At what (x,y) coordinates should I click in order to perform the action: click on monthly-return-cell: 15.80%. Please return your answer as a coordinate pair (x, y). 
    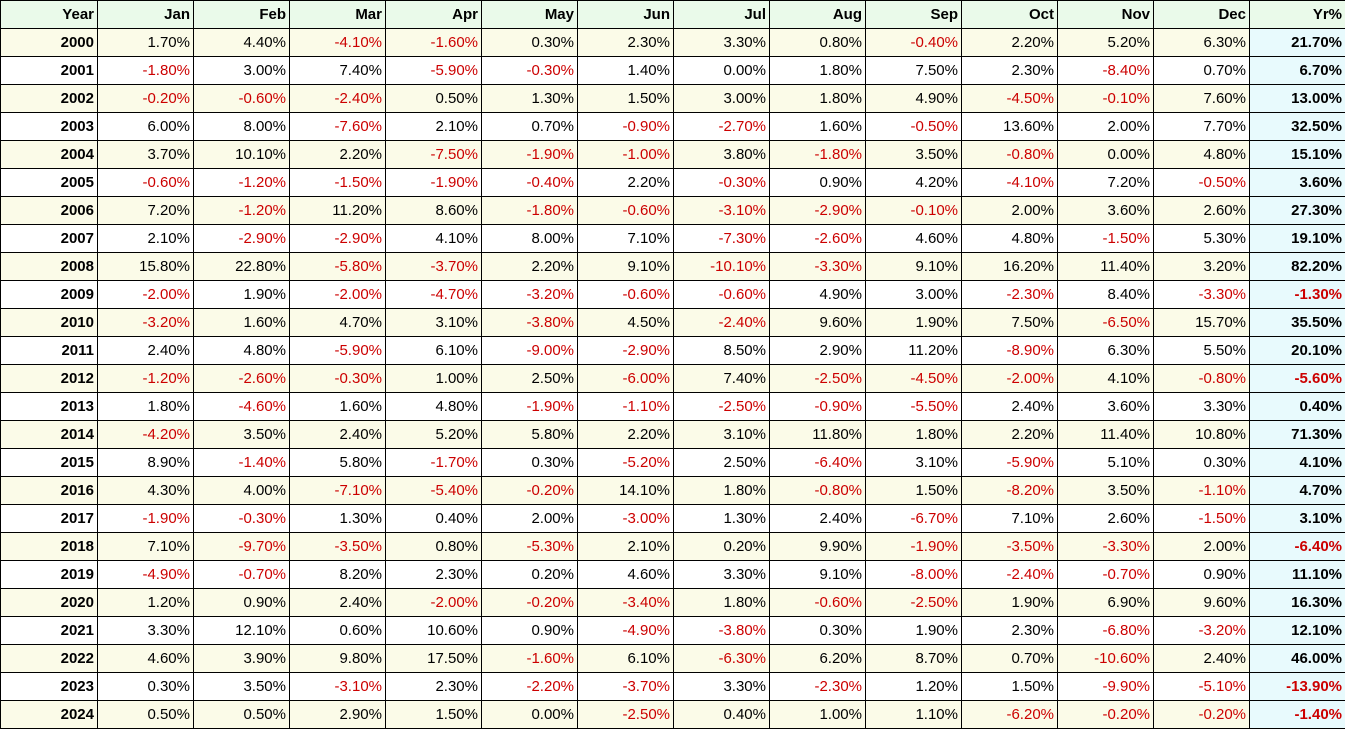
    Looking at the image, I should click on (145, 266).